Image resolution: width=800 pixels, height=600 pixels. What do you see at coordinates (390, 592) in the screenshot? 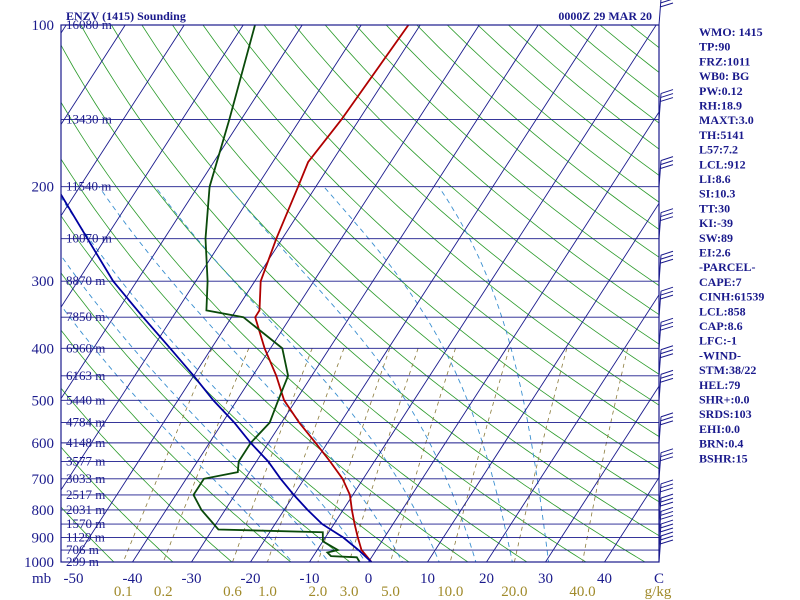
I see `mixing-ratio-label: 5.0` at bounding box center [390, 592].